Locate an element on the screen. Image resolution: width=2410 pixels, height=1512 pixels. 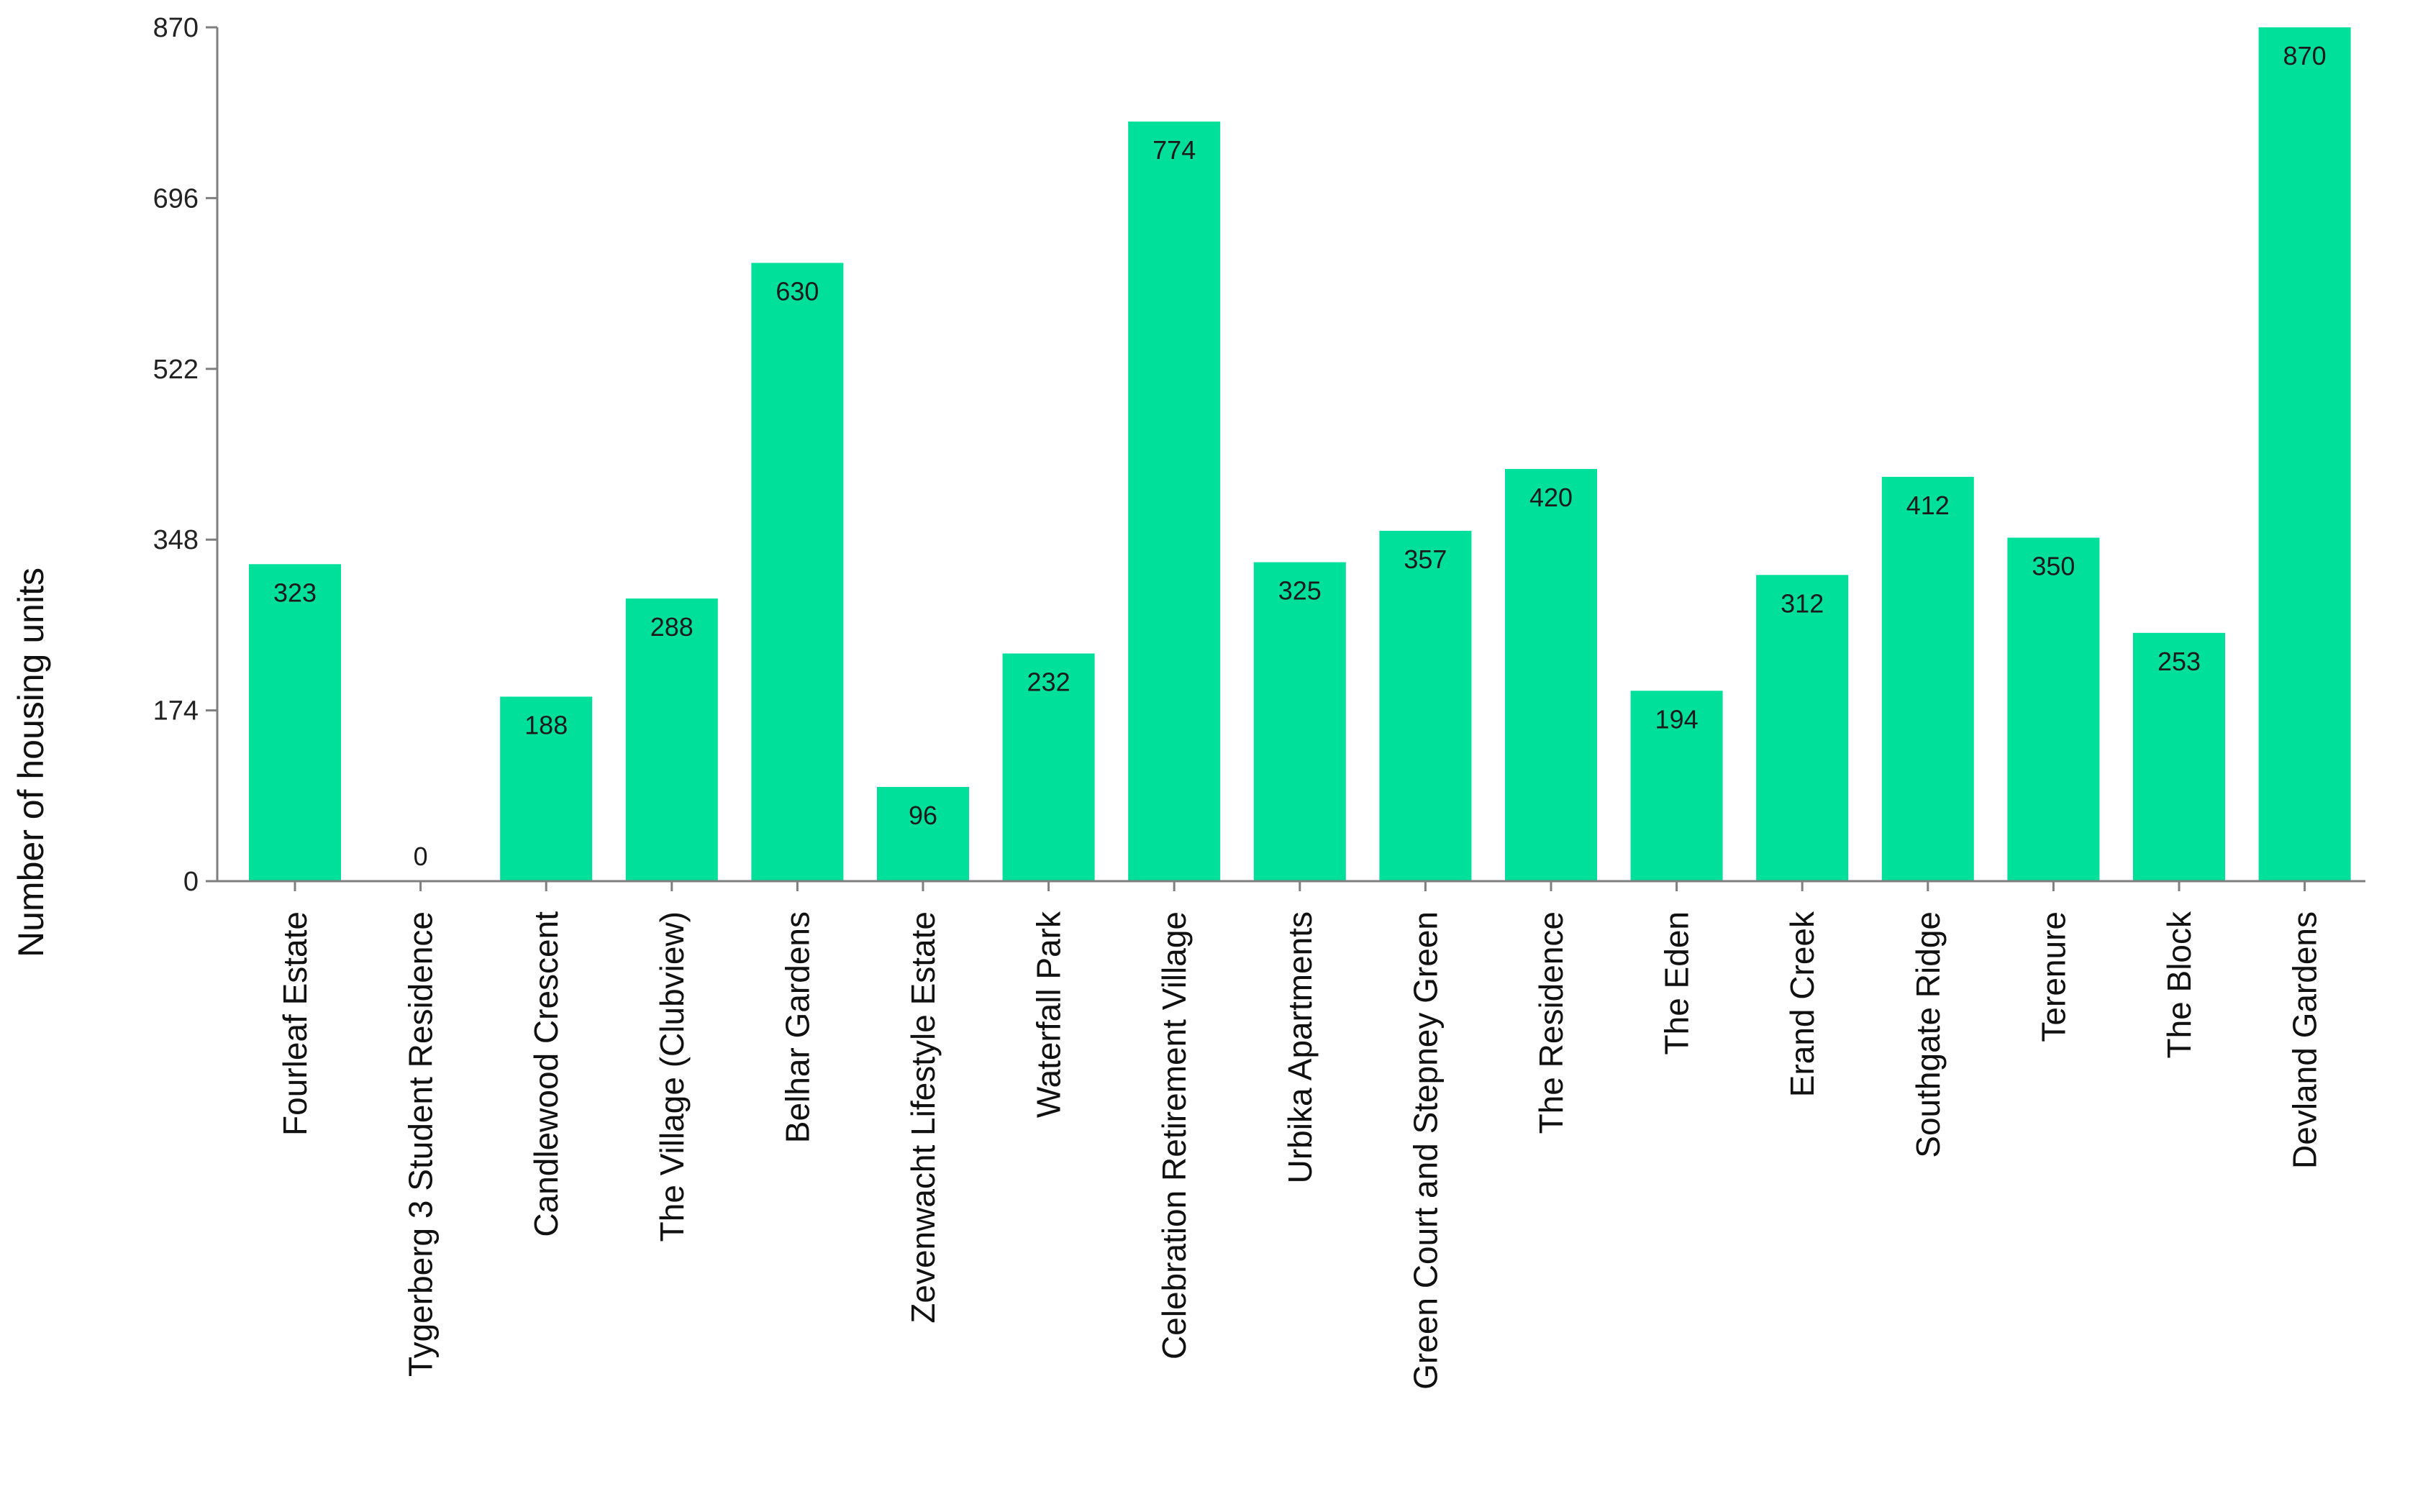
y-tick-label: 696 is located at coordinates (176, 198).